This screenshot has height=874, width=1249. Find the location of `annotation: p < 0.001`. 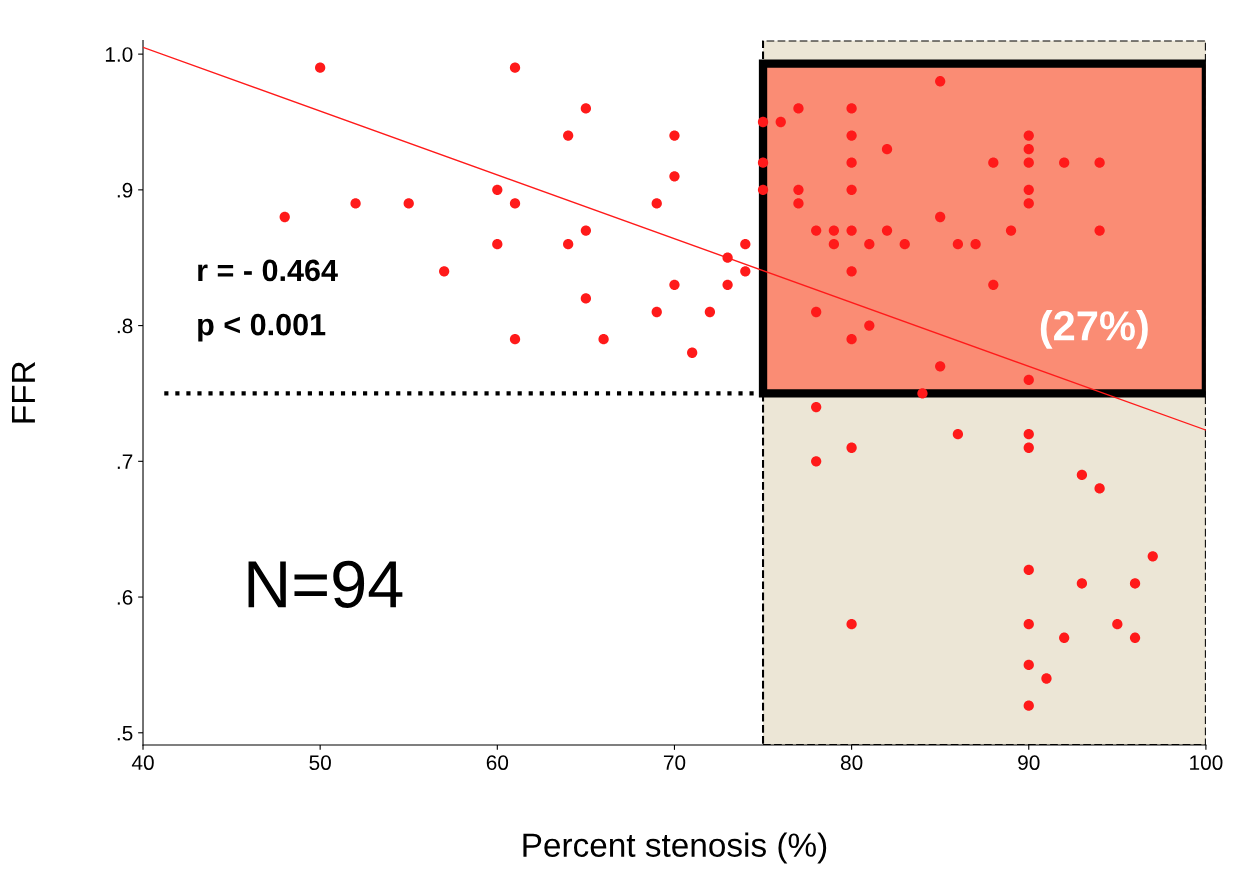

annotation: p < 0.001 is located at coordinates (262, 327).